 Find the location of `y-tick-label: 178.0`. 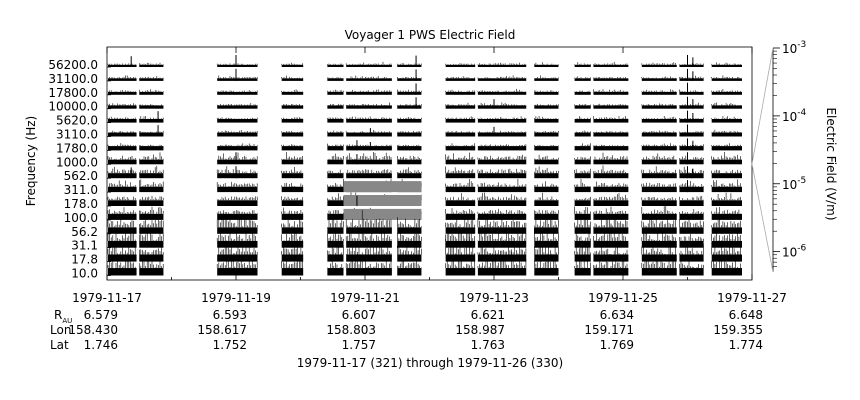

y-tick-label: 178.0 is located at coordinates (81, 204).